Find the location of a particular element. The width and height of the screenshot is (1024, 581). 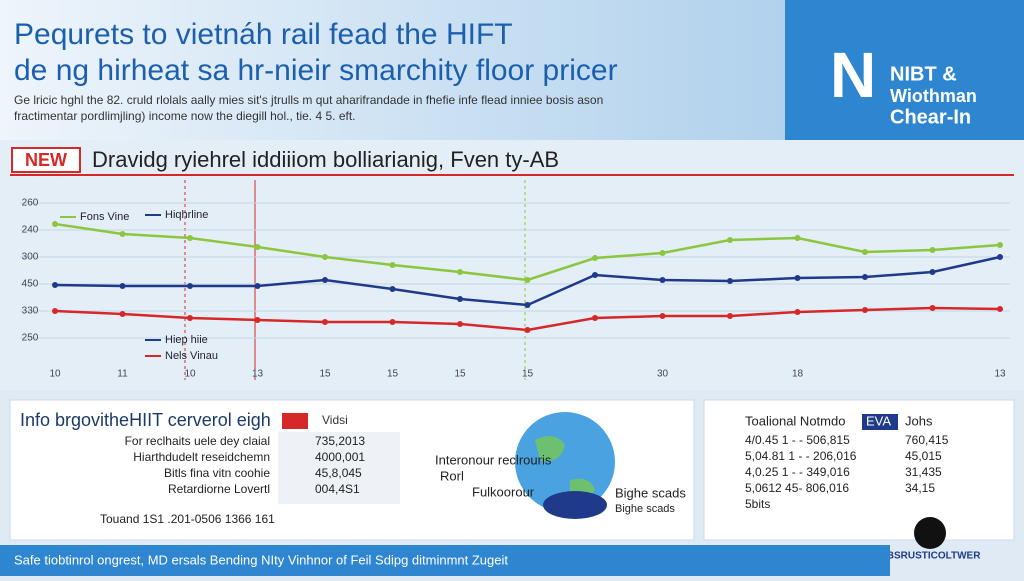

table-header: EVA is located at coordinates (878, 420).